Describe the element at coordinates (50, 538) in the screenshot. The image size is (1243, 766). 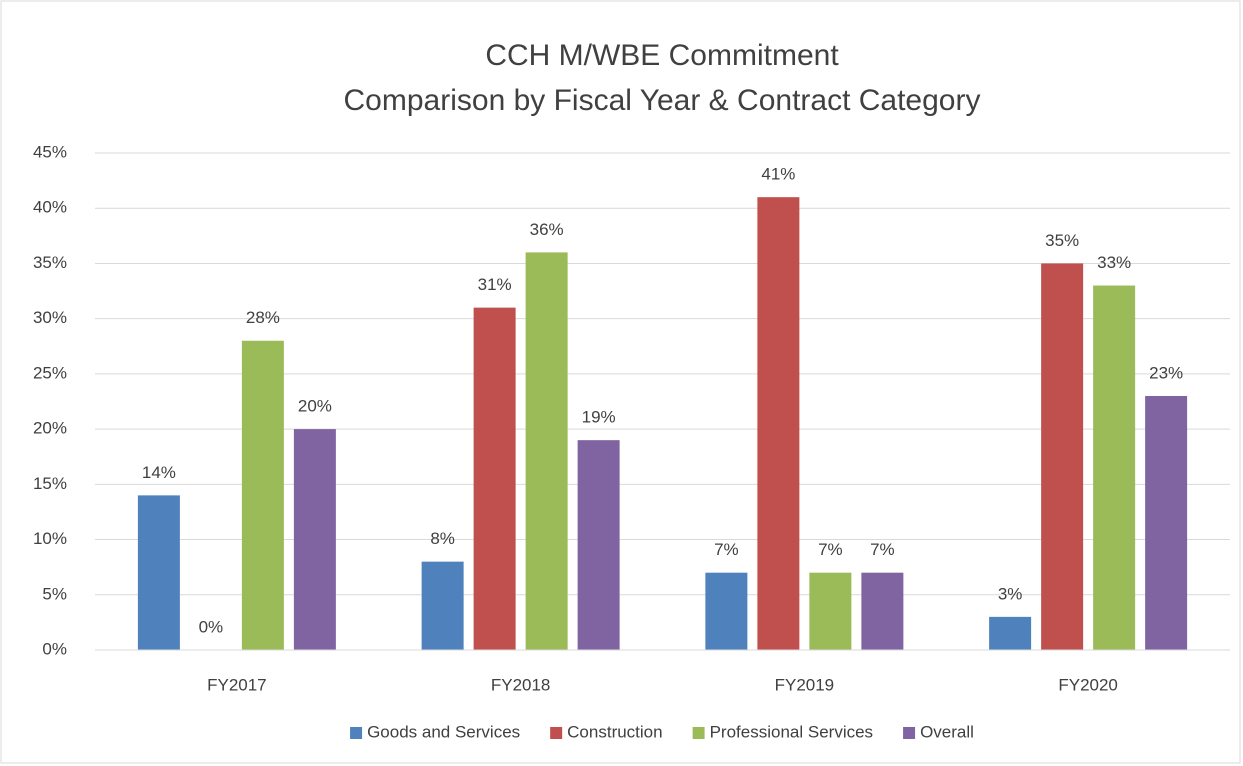
I see `y-tick-label: 10%` at that location.